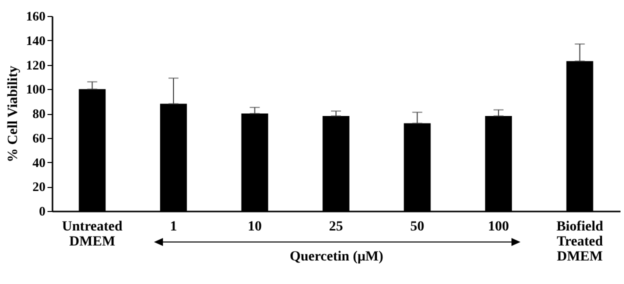 Image resolution: width=624 pixels, height=284 pixels. I want to click on y-tick-label: 60, so click(39, 138).